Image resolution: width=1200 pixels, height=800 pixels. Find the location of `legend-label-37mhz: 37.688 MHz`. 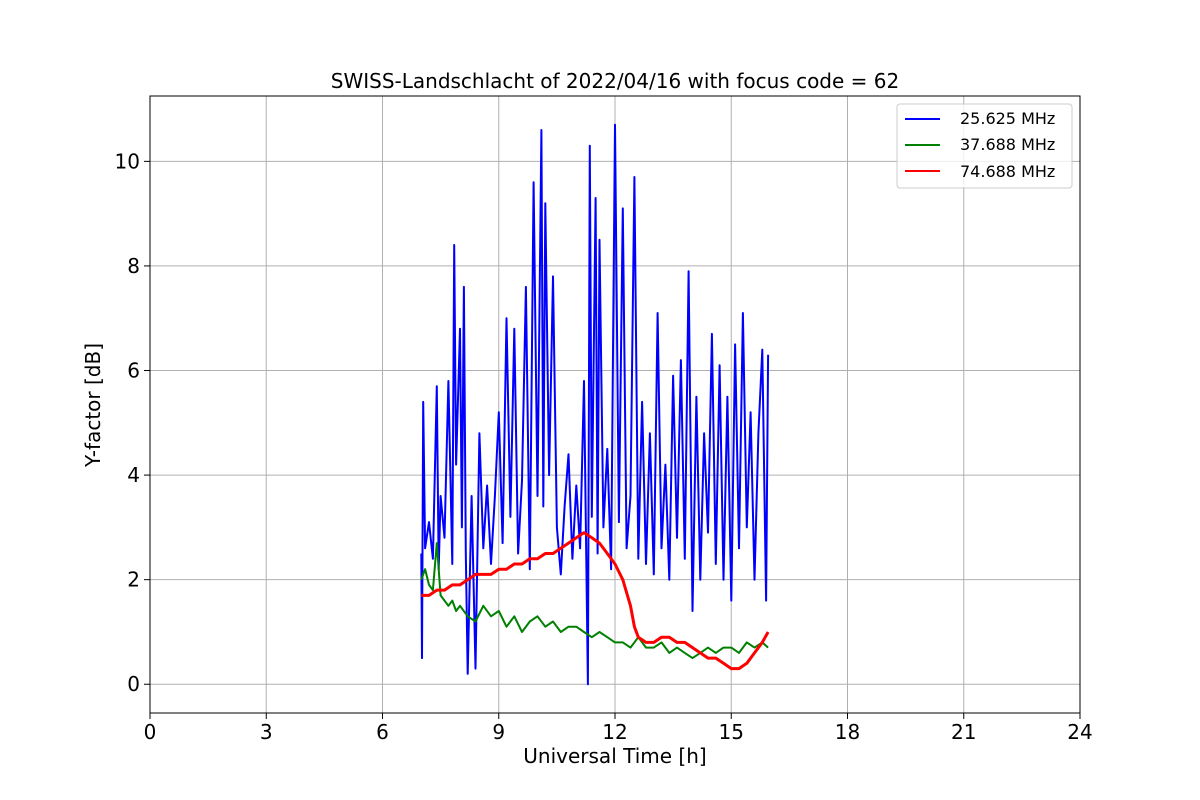

legend-label-37mhz: 37.688 MHz is located at coordinates (1007, 144).